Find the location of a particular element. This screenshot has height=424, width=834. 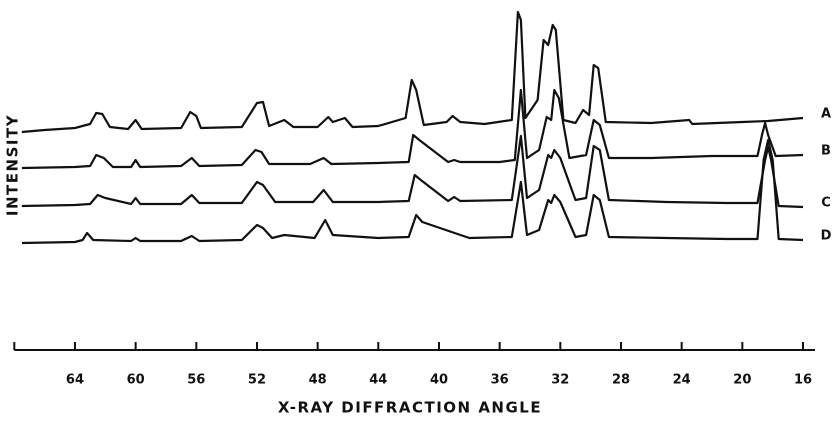

x-tick-label: 44 is located at coordinates (378, 380).